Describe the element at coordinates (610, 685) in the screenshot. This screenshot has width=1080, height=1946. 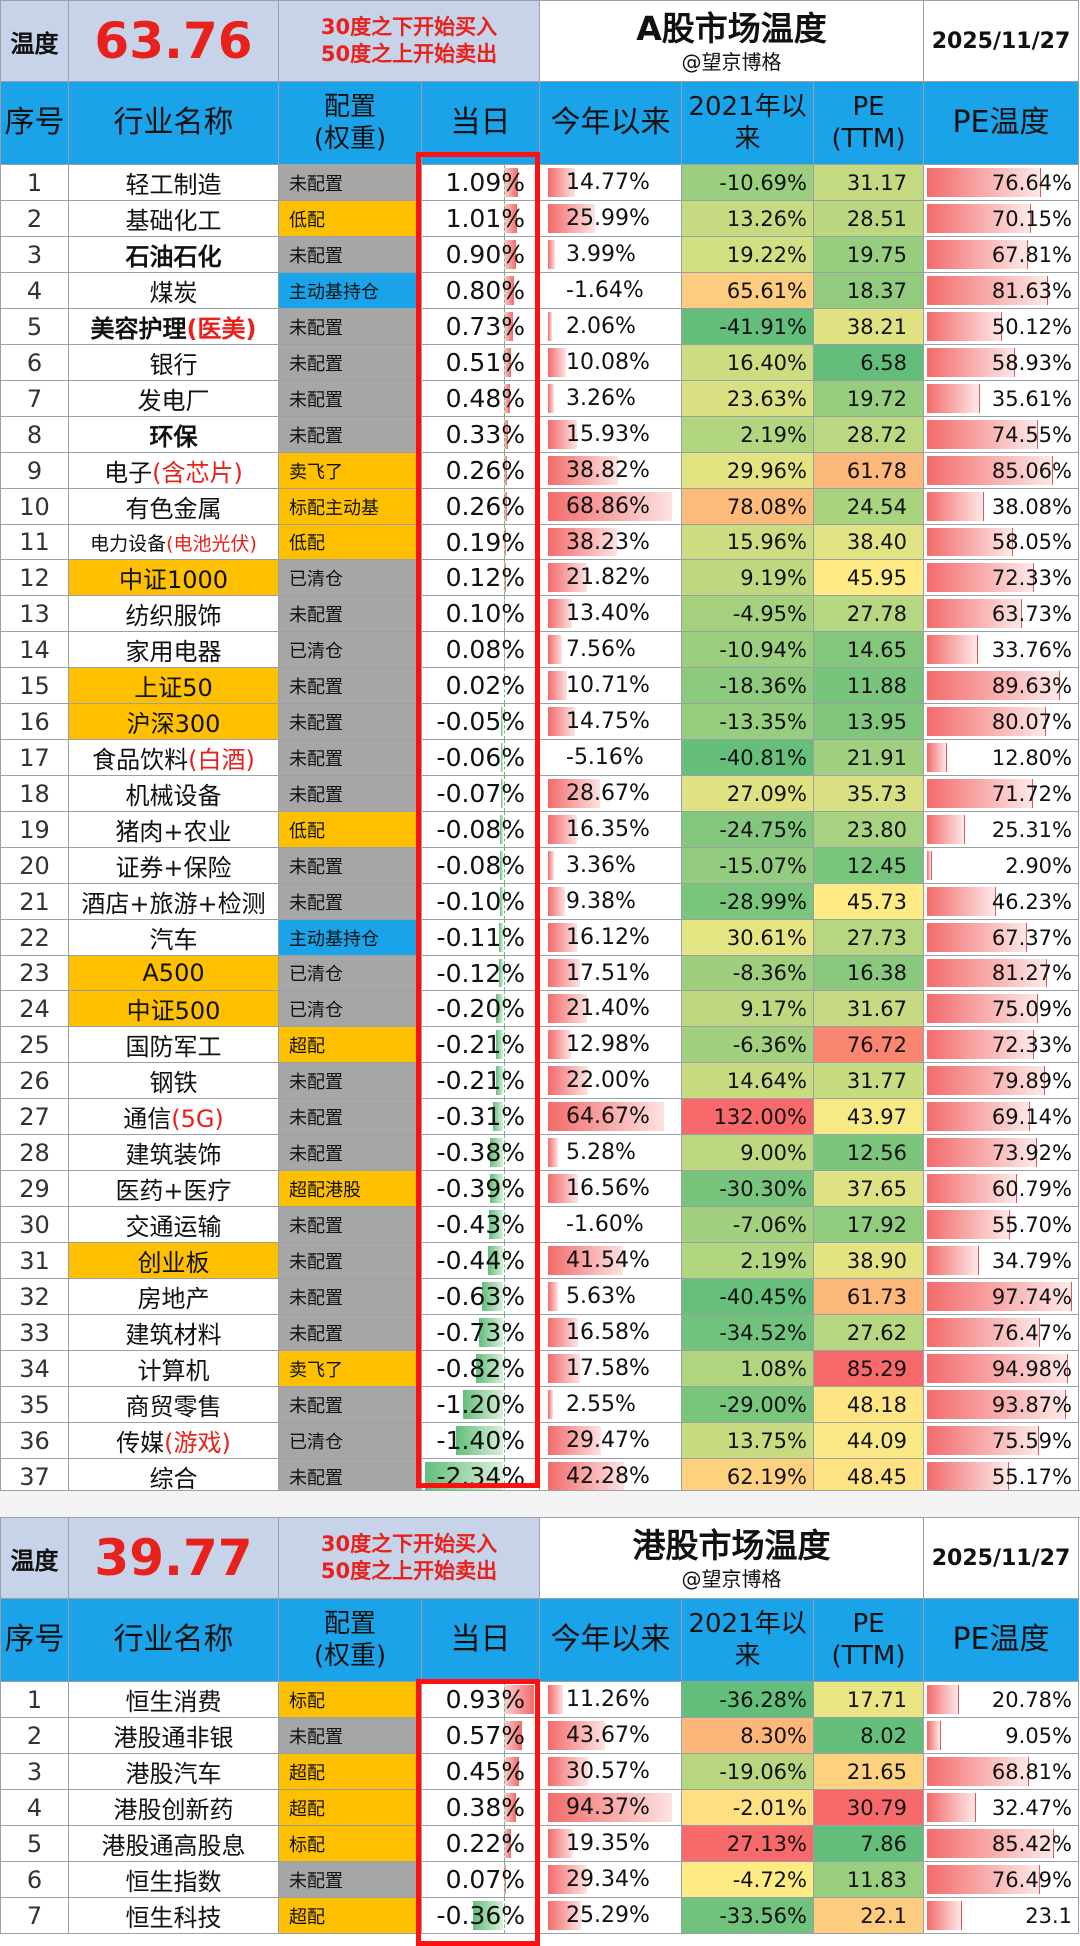
I see `ytd-change-cell: 10.71%` at that location.